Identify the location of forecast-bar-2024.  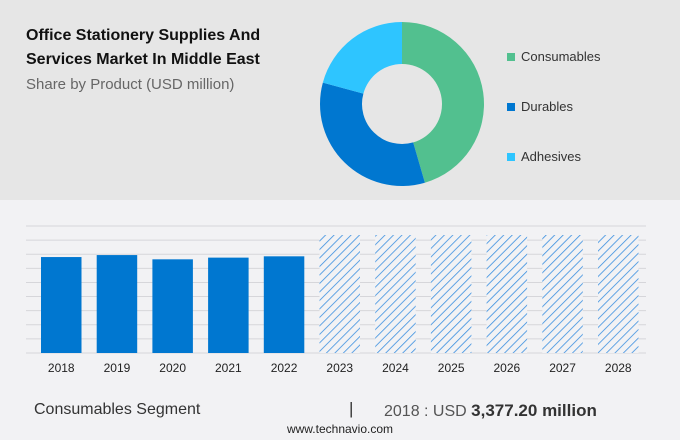
(395, 294).